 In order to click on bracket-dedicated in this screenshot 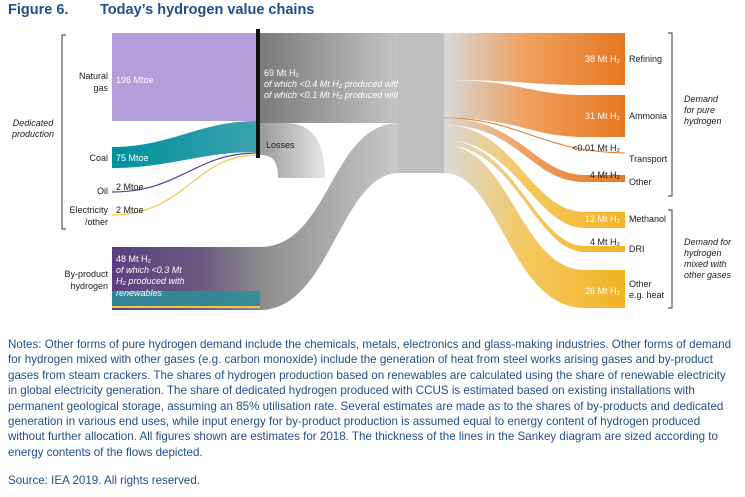, I will do `click(63, 132)`.